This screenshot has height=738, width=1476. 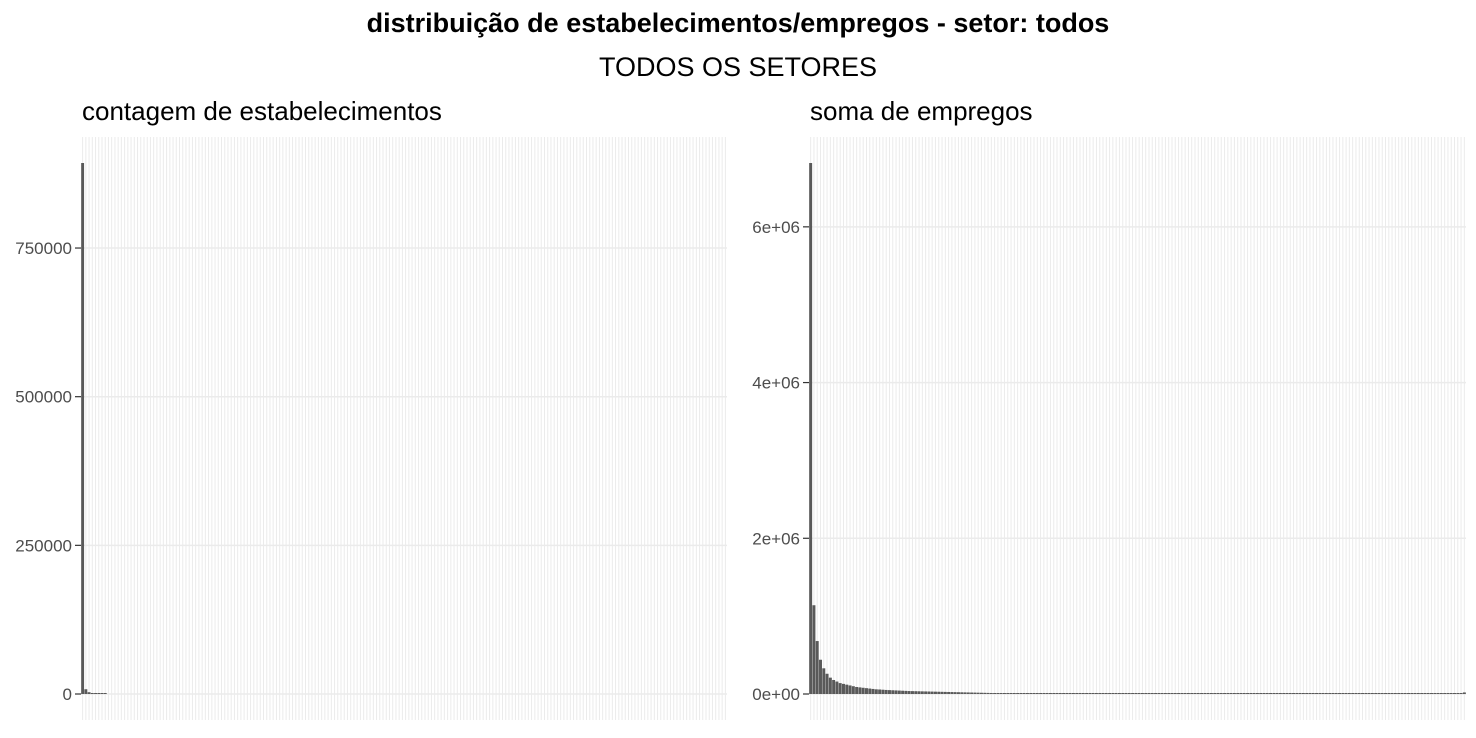 I want to click on y-tick-label: 0e+00, so click(x=776, y=694).